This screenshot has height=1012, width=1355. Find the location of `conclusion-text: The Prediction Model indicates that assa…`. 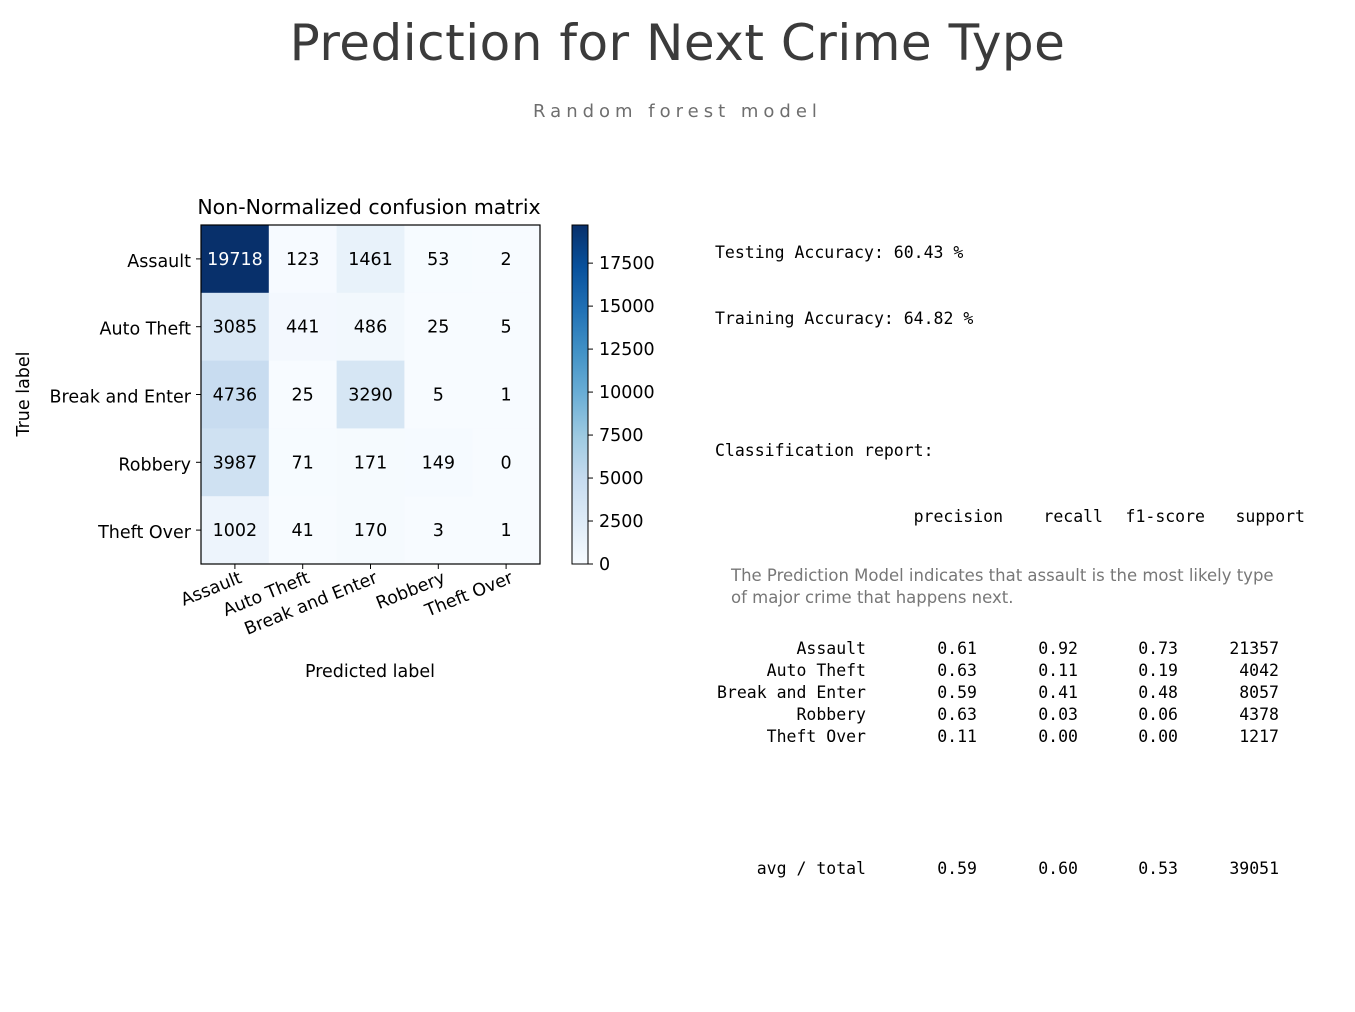

conclusion-text: The Prediction Model indicates that assa… is located at coordinates (1002, 586).